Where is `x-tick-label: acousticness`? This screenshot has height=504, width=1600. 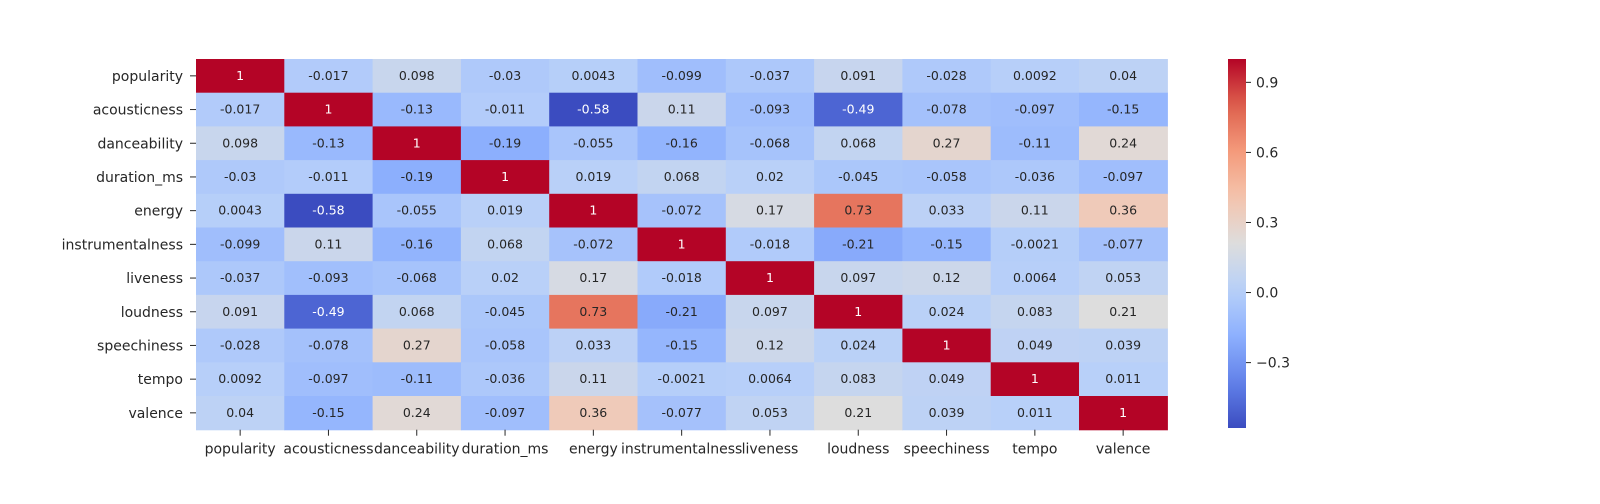 x-tick-label: acousticness is located at coordinates (328, 450).